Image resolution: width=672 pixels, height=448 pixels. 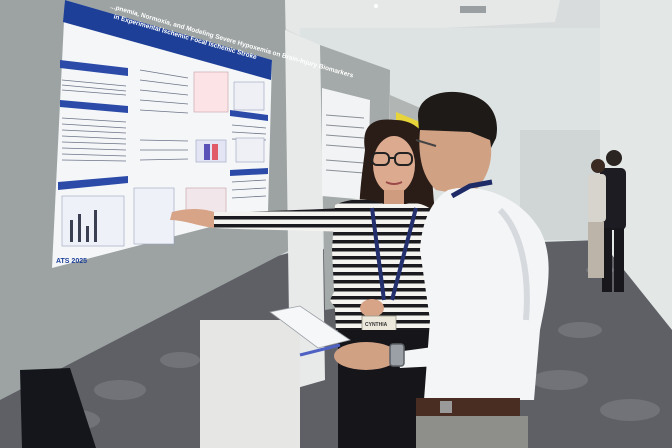 What do you see at coordinates (366, 356) in the screenshot?
I see `man-hand` at bounding box center [366, 356].